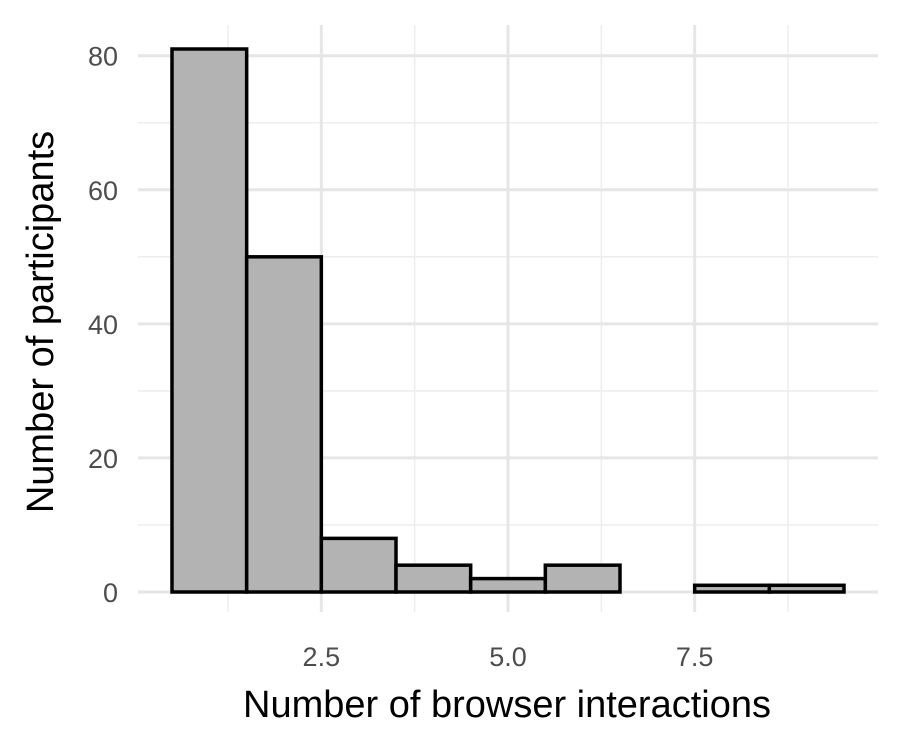  Describe the element at coordinates (103, 57) in the screenshot. I see `y-tick-label: 80` at that location.